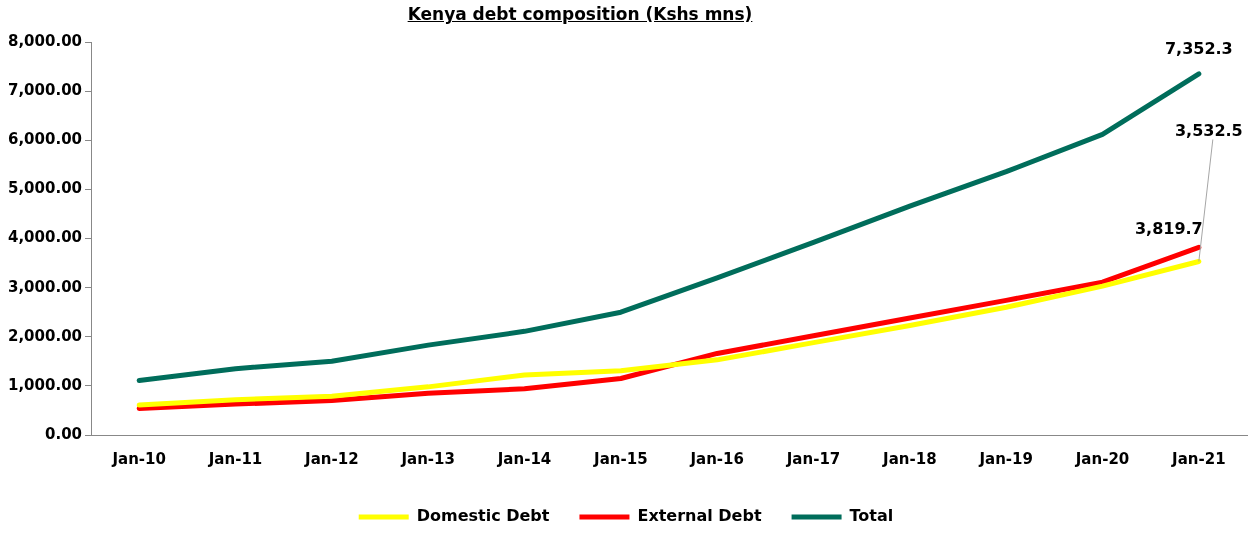 This screenshot has height=537, width=1257. What do you see at coordinates (813, 458) in the screenshot?
I see `x-tick-label: Jan-17` at bounding box center [813, 458].